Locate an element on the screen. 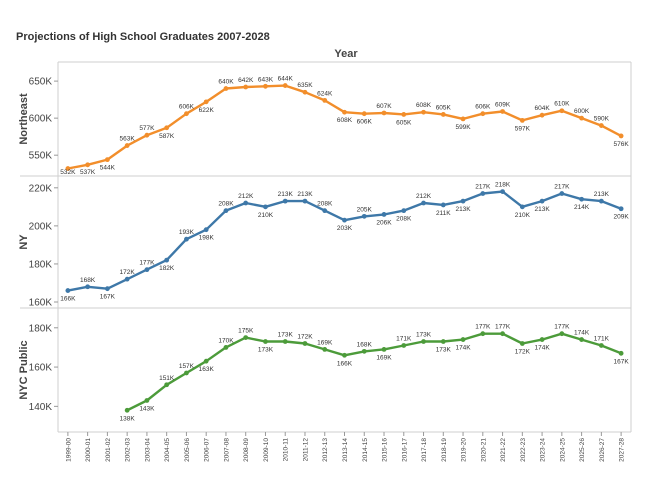 The height and width of the screenshot is (496, 645). data-label: 218K is located at coordinates (503, 185).